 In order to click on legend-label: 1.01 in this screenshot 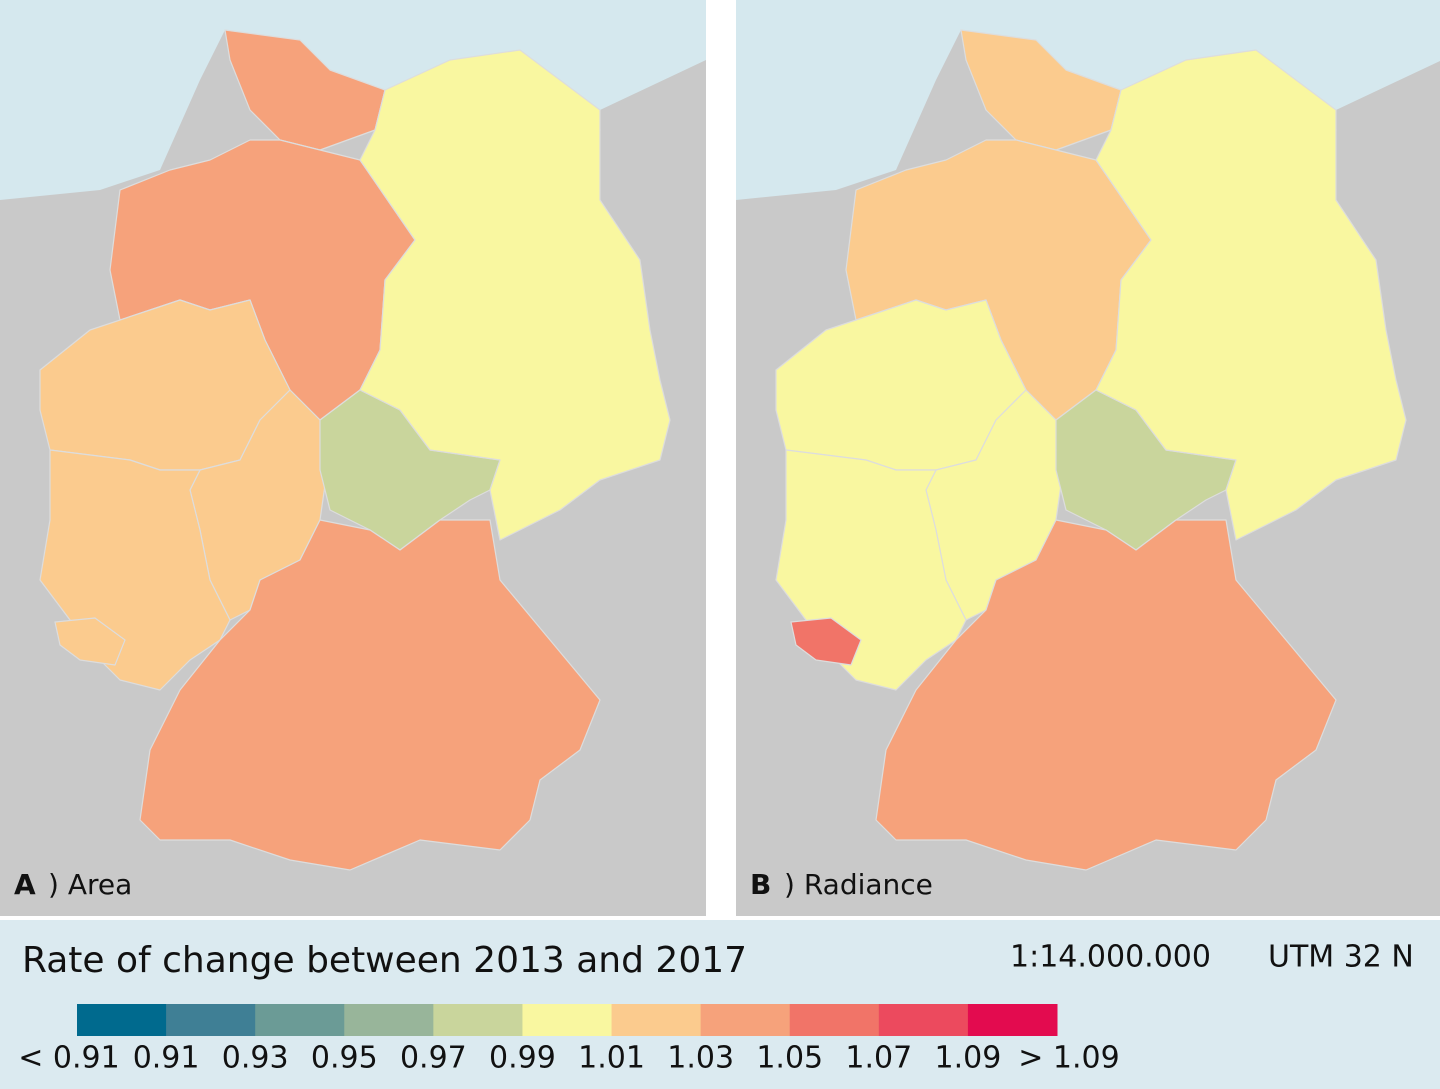, I will do `click(611, 1058)`.